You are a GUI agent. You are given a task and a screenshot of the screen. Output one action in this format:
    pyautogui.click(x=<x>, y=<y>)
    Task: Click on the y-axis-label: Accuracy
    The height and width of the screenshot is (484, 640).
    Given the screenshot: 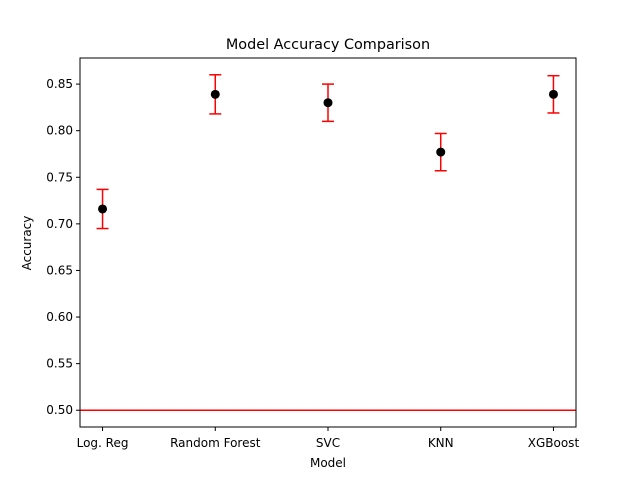 What is the action you would take?
    pyautogui.click(x=27, y=243)
    